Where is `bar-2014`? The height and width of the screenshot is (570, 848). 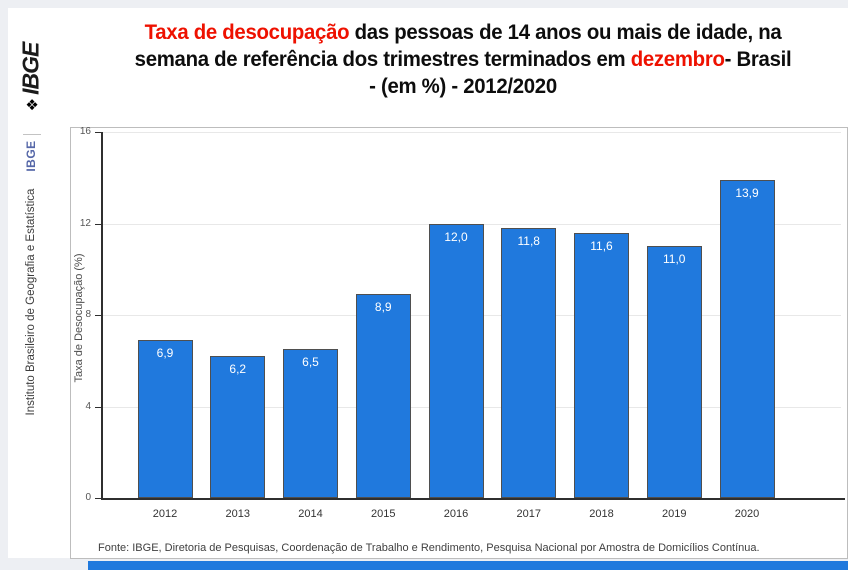 bar-2014 is located at coordinates (310, 423).